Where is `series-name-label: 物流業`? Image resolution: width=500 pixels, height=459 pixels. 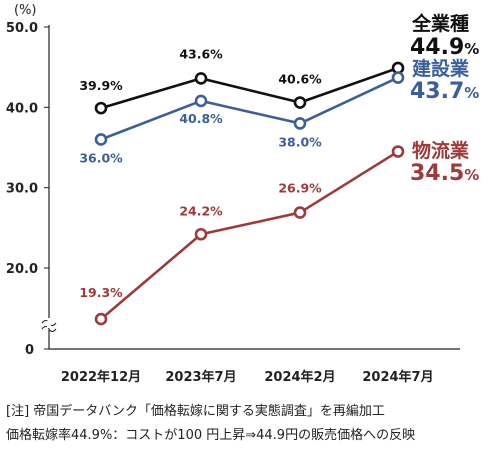 series-name-label: 物流業 is located at coordinates (441, 150).